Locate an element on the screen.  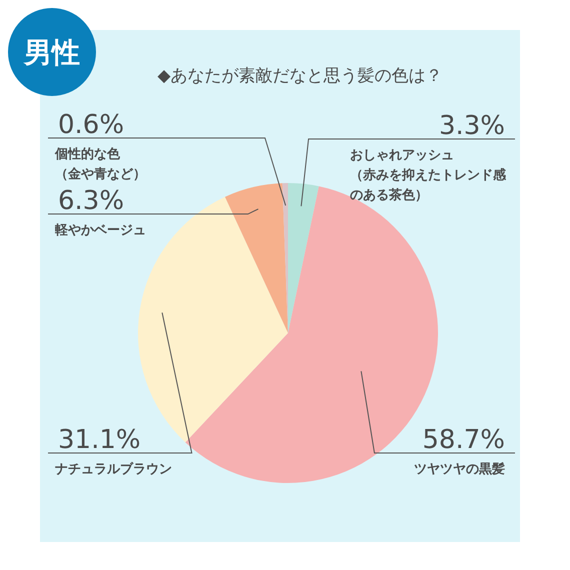
data-label: 31.1% is located at coordinates (99, 440).